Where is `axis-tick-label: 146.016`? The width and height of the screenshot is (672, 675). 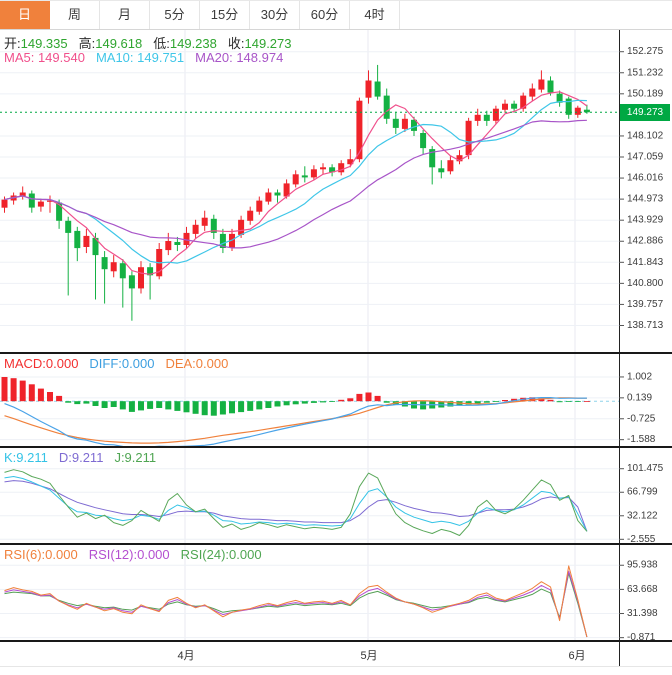 axis-tick-label: 146.016 is located at coordinates (645, 178).